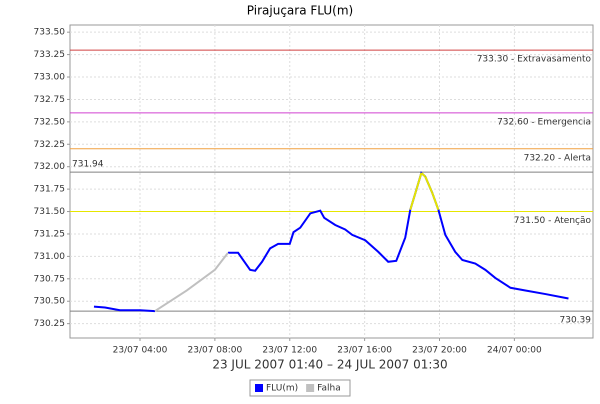 Image resolution: width=600 pixels, height=404 pixels. Describe the element at coordinates (50, 234) in the screenshot. I see `y-tick-label: 731.25` at that location.